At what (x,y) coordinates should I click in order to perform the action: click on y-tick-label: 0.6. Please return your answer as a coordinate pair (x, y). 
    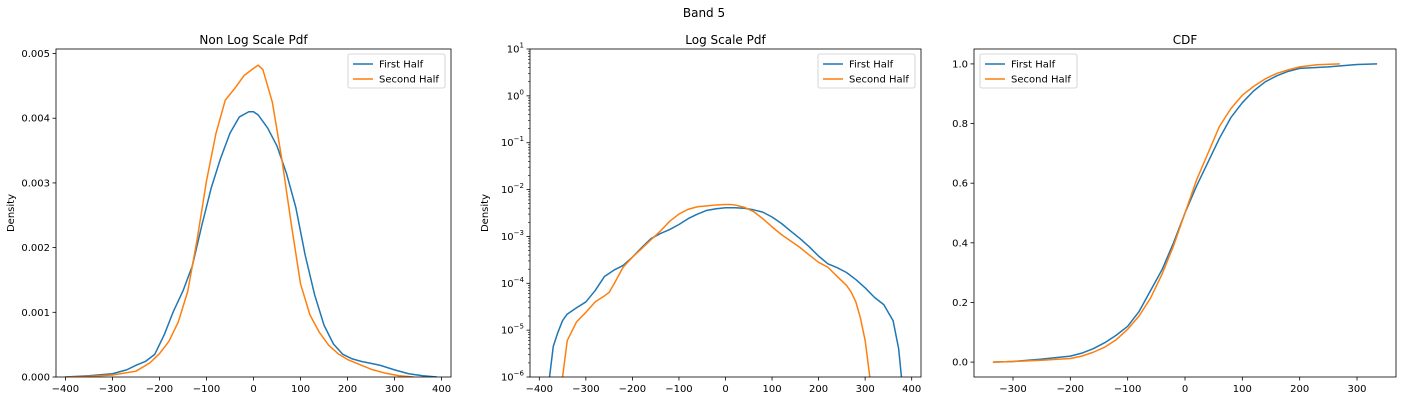
    Looking at the image, I should click on (960, 184).